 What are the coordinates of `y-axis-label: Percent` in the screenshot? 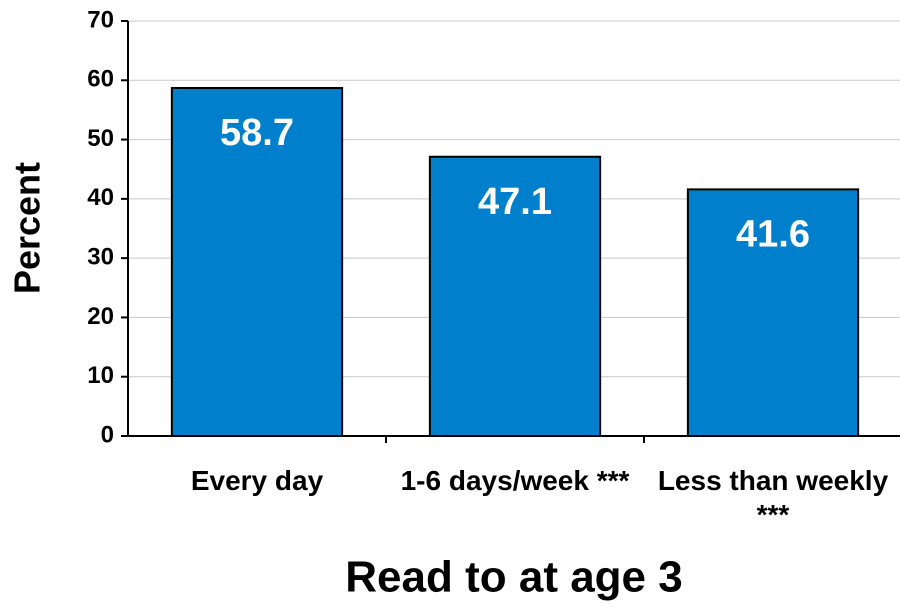 It's located at (27, 228).